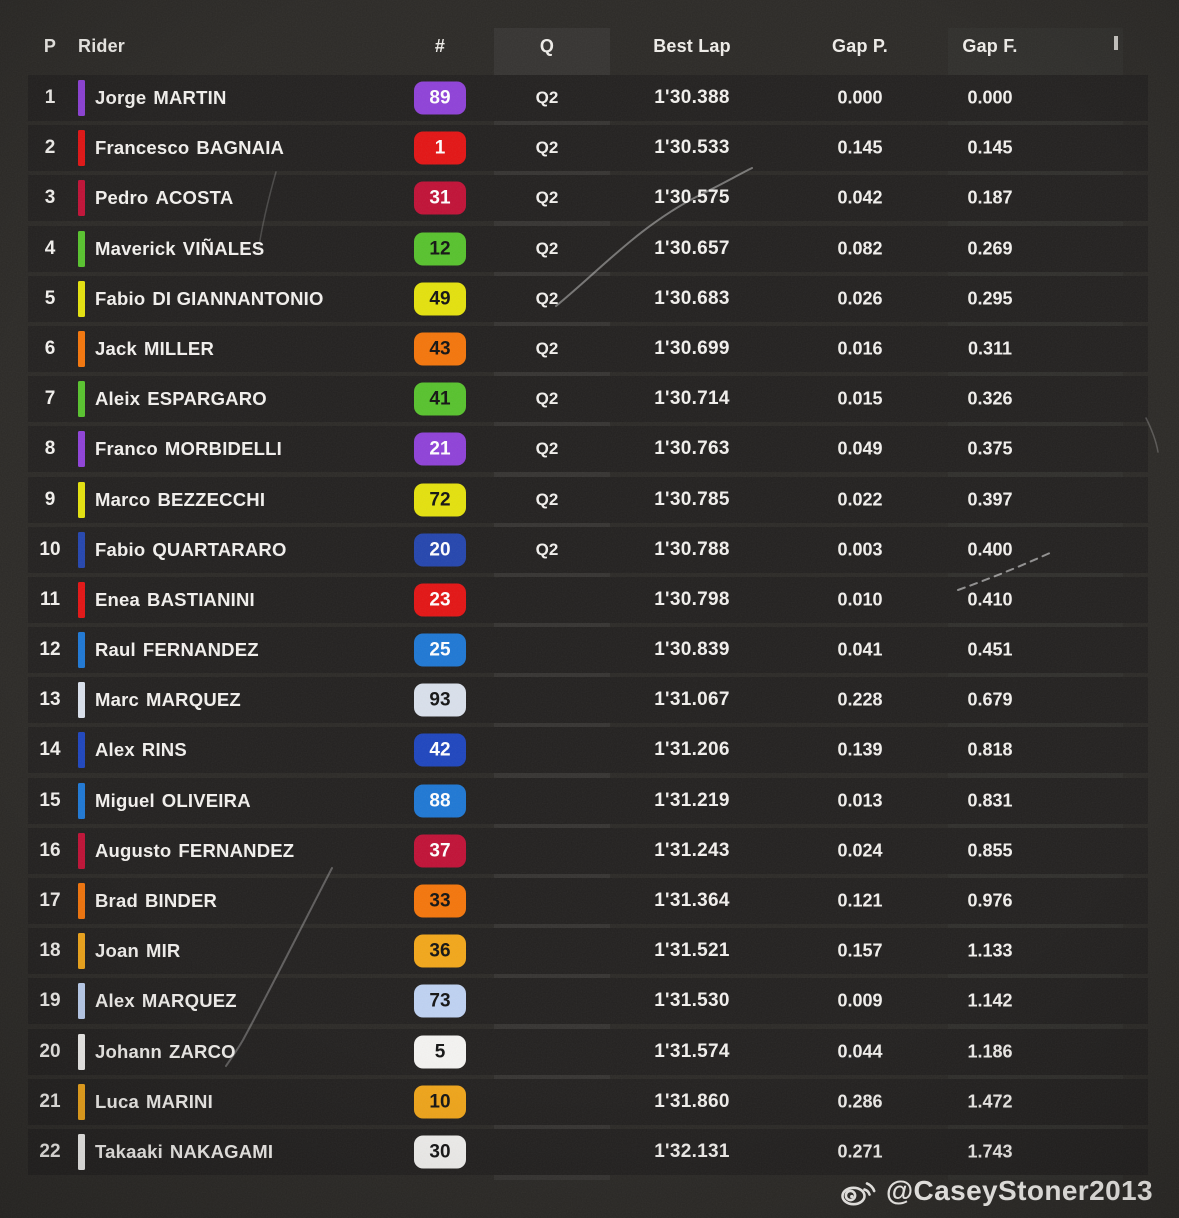  I want to click on position-number: 18, so click(50, 951).